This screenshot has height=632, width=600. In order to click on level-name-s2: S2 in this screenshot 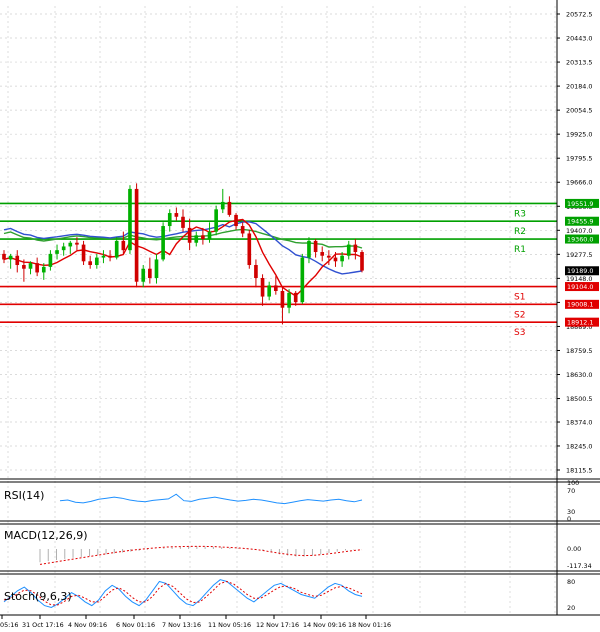, I will do `click(519, 315)`.